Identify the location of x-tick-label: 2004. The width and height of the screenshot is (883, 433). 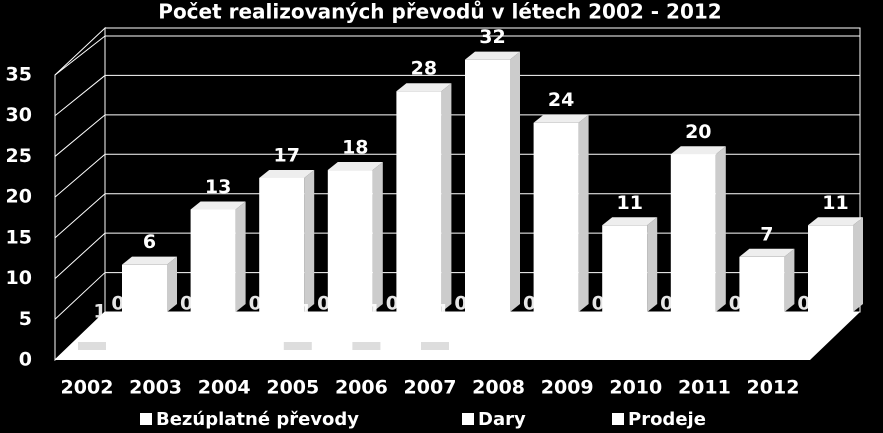
(224, 388).